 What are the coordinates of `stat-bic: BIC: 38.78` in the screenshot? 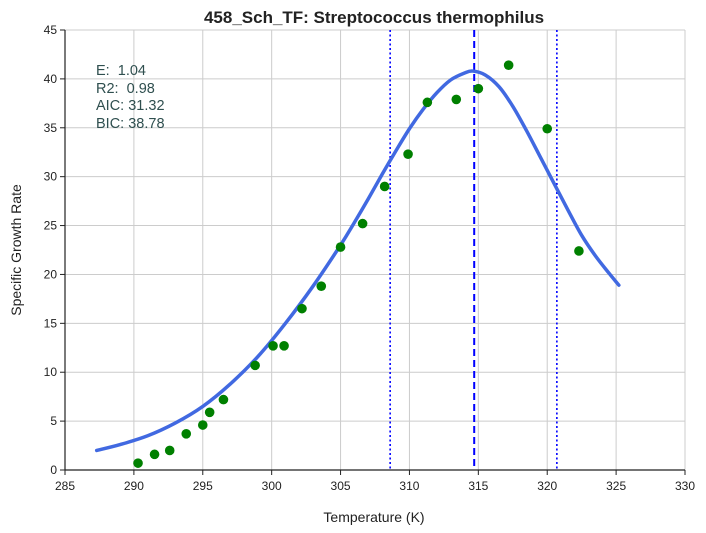 It's located at (130, 124).